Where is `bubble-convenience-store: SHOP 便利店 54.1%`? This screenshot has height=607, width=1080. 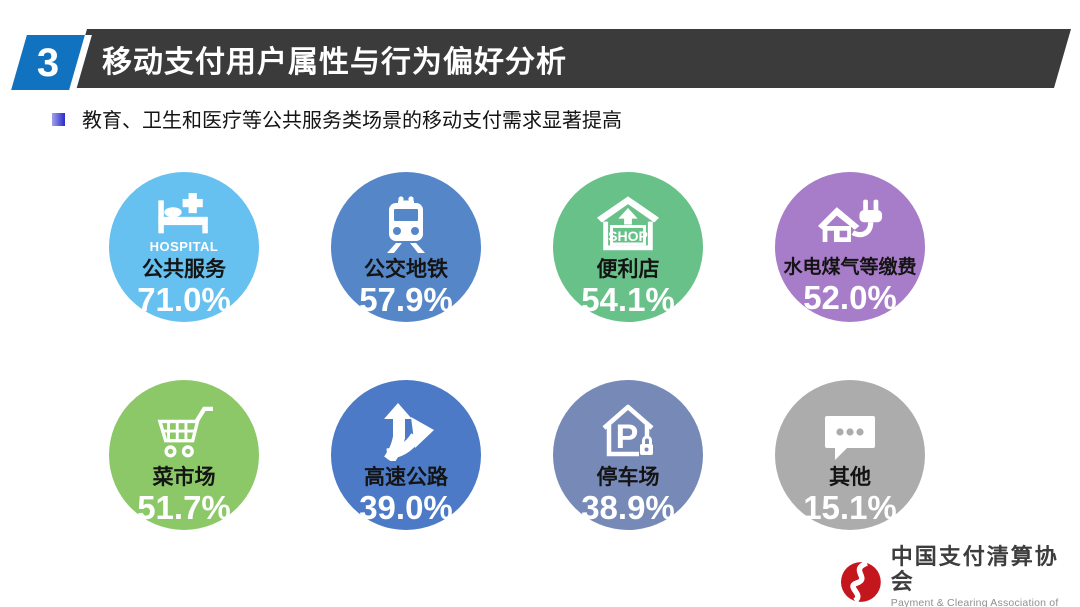
bubble-convenience-store: SHOP 便利店 54.1% is located at coordinates (628, 247).